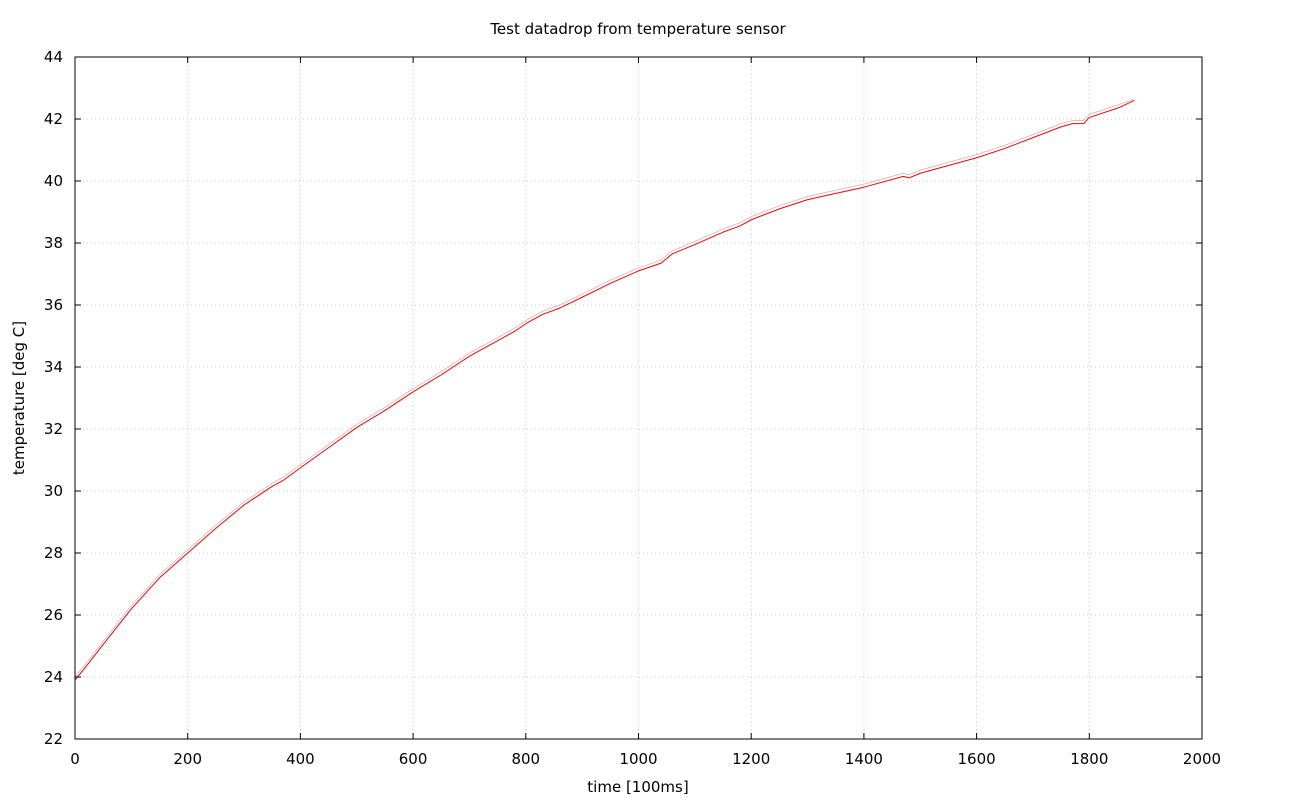 The height and width of the screenshot is (800, 1300). Describe the element at coordinates (19, 398) in the screenshot. I see `y-axis-label: temperature [deg C]` at that location.